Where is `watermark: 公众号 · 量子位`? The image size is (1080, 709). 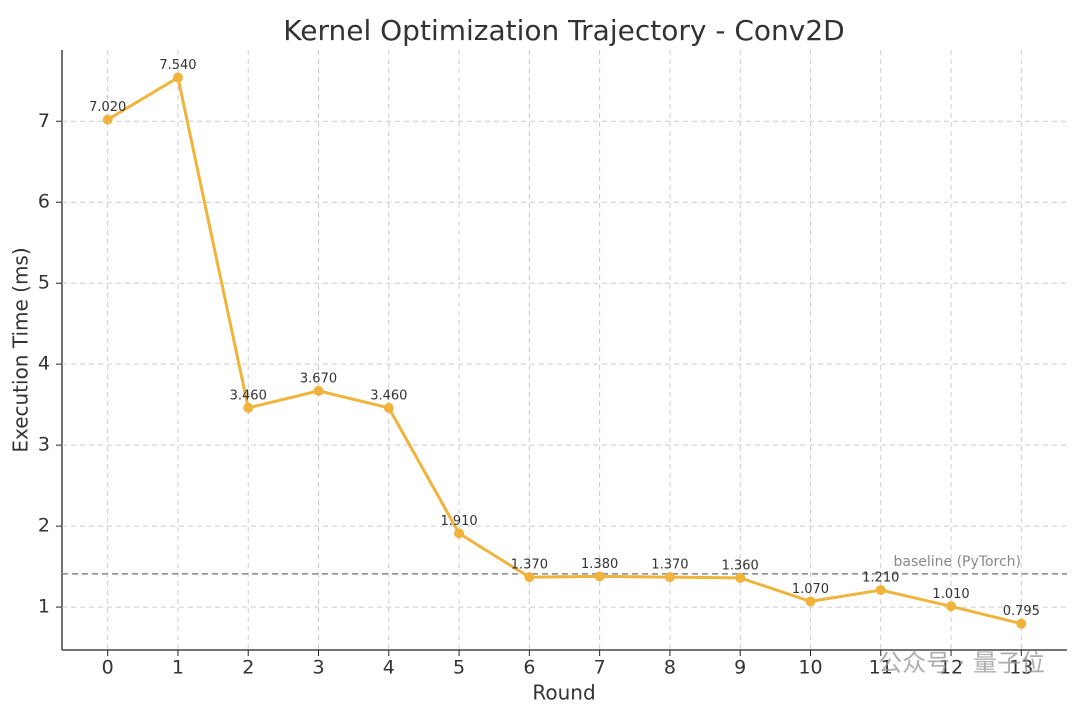
watermark: 公众号 · 量子位 is located at coordinates (961, 663).